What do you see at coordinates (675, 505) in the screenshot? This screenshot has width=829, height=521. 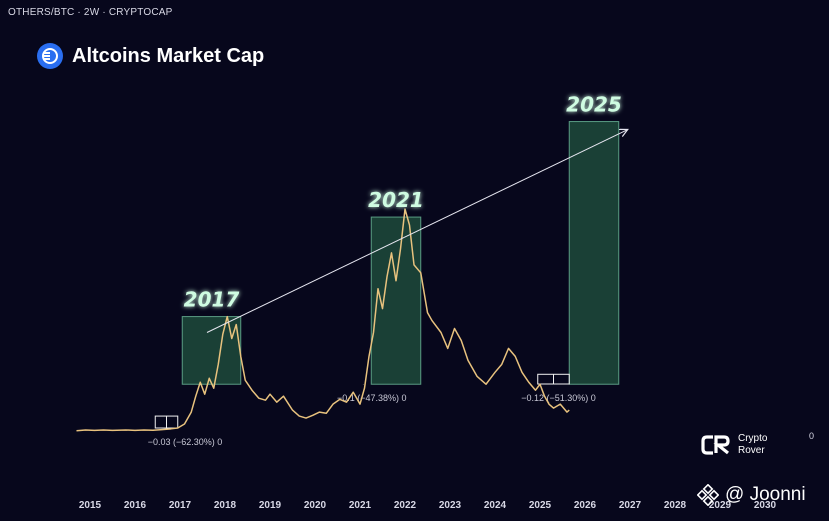 I see `x-tick-label-2028: 2028` at bounding box center [675, 505].